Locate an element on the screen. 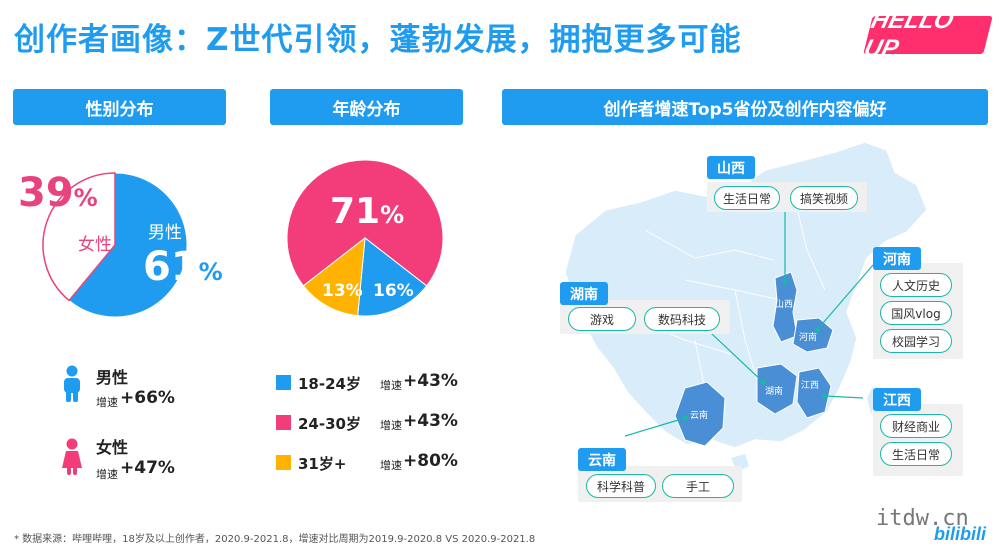 This screenshot has height=554, width=1000. age-24-30-percent-value: 71 is located at coordinates (355, 211).